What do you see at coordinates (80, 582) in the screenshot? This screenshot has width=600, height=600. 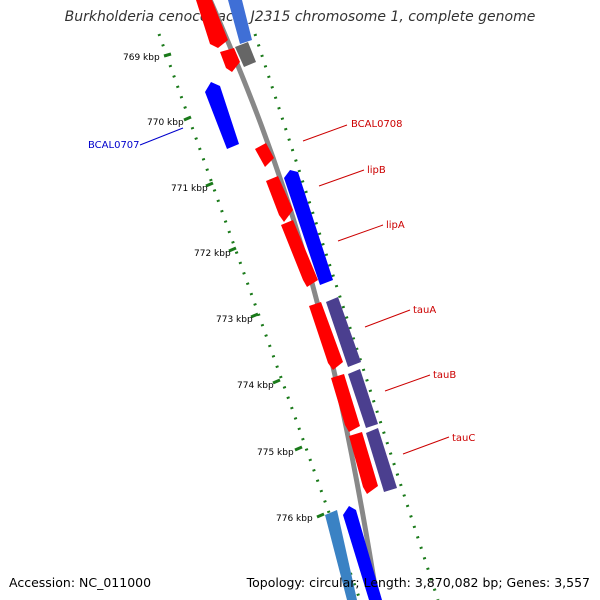 I see `accession-label: Accession: NC_011000` at bounding box center [80, 582].